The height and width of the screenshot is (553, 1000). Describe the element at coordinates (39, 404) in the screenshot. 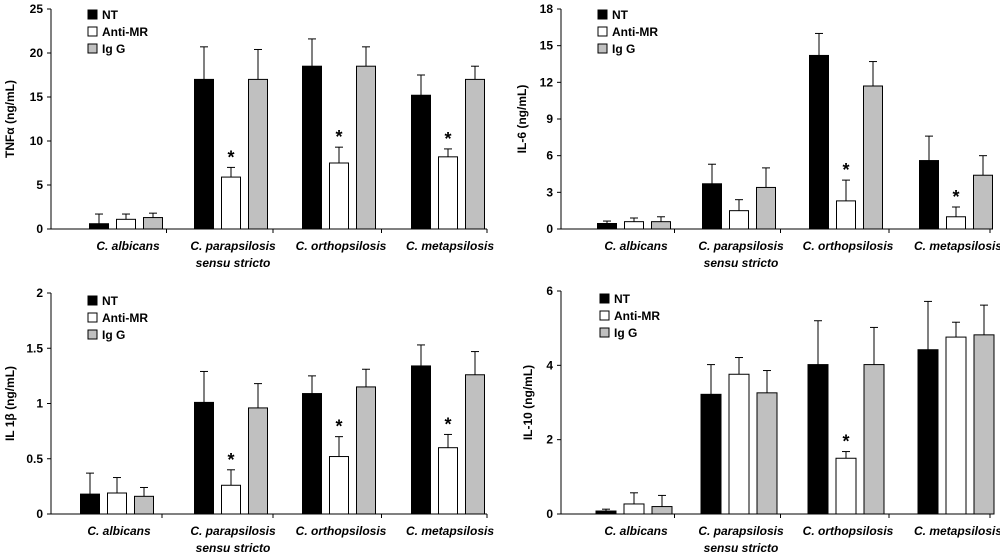

I see `y-tick-label: 1` at that location.